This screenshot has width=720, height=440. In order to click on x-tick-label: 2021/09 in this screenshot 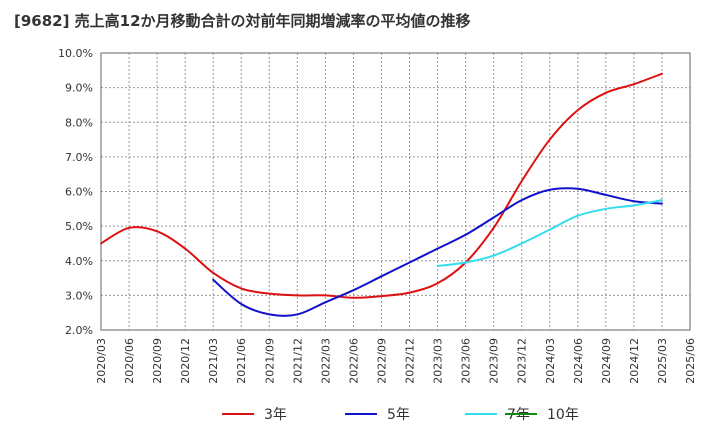, I will do `click(269, 361)`.